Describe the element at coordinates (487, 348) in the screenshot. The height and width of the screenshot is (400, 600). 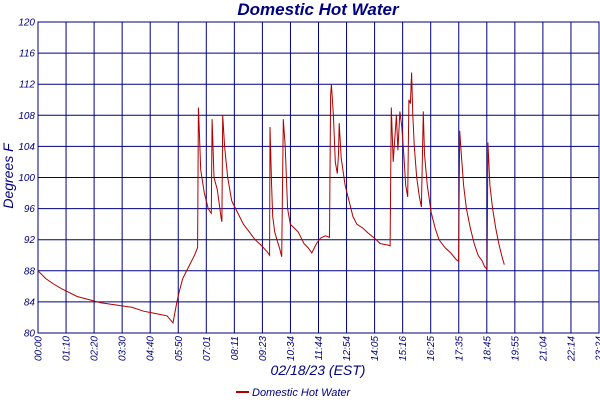
I see `x-tick-label: 18:45` at that location.